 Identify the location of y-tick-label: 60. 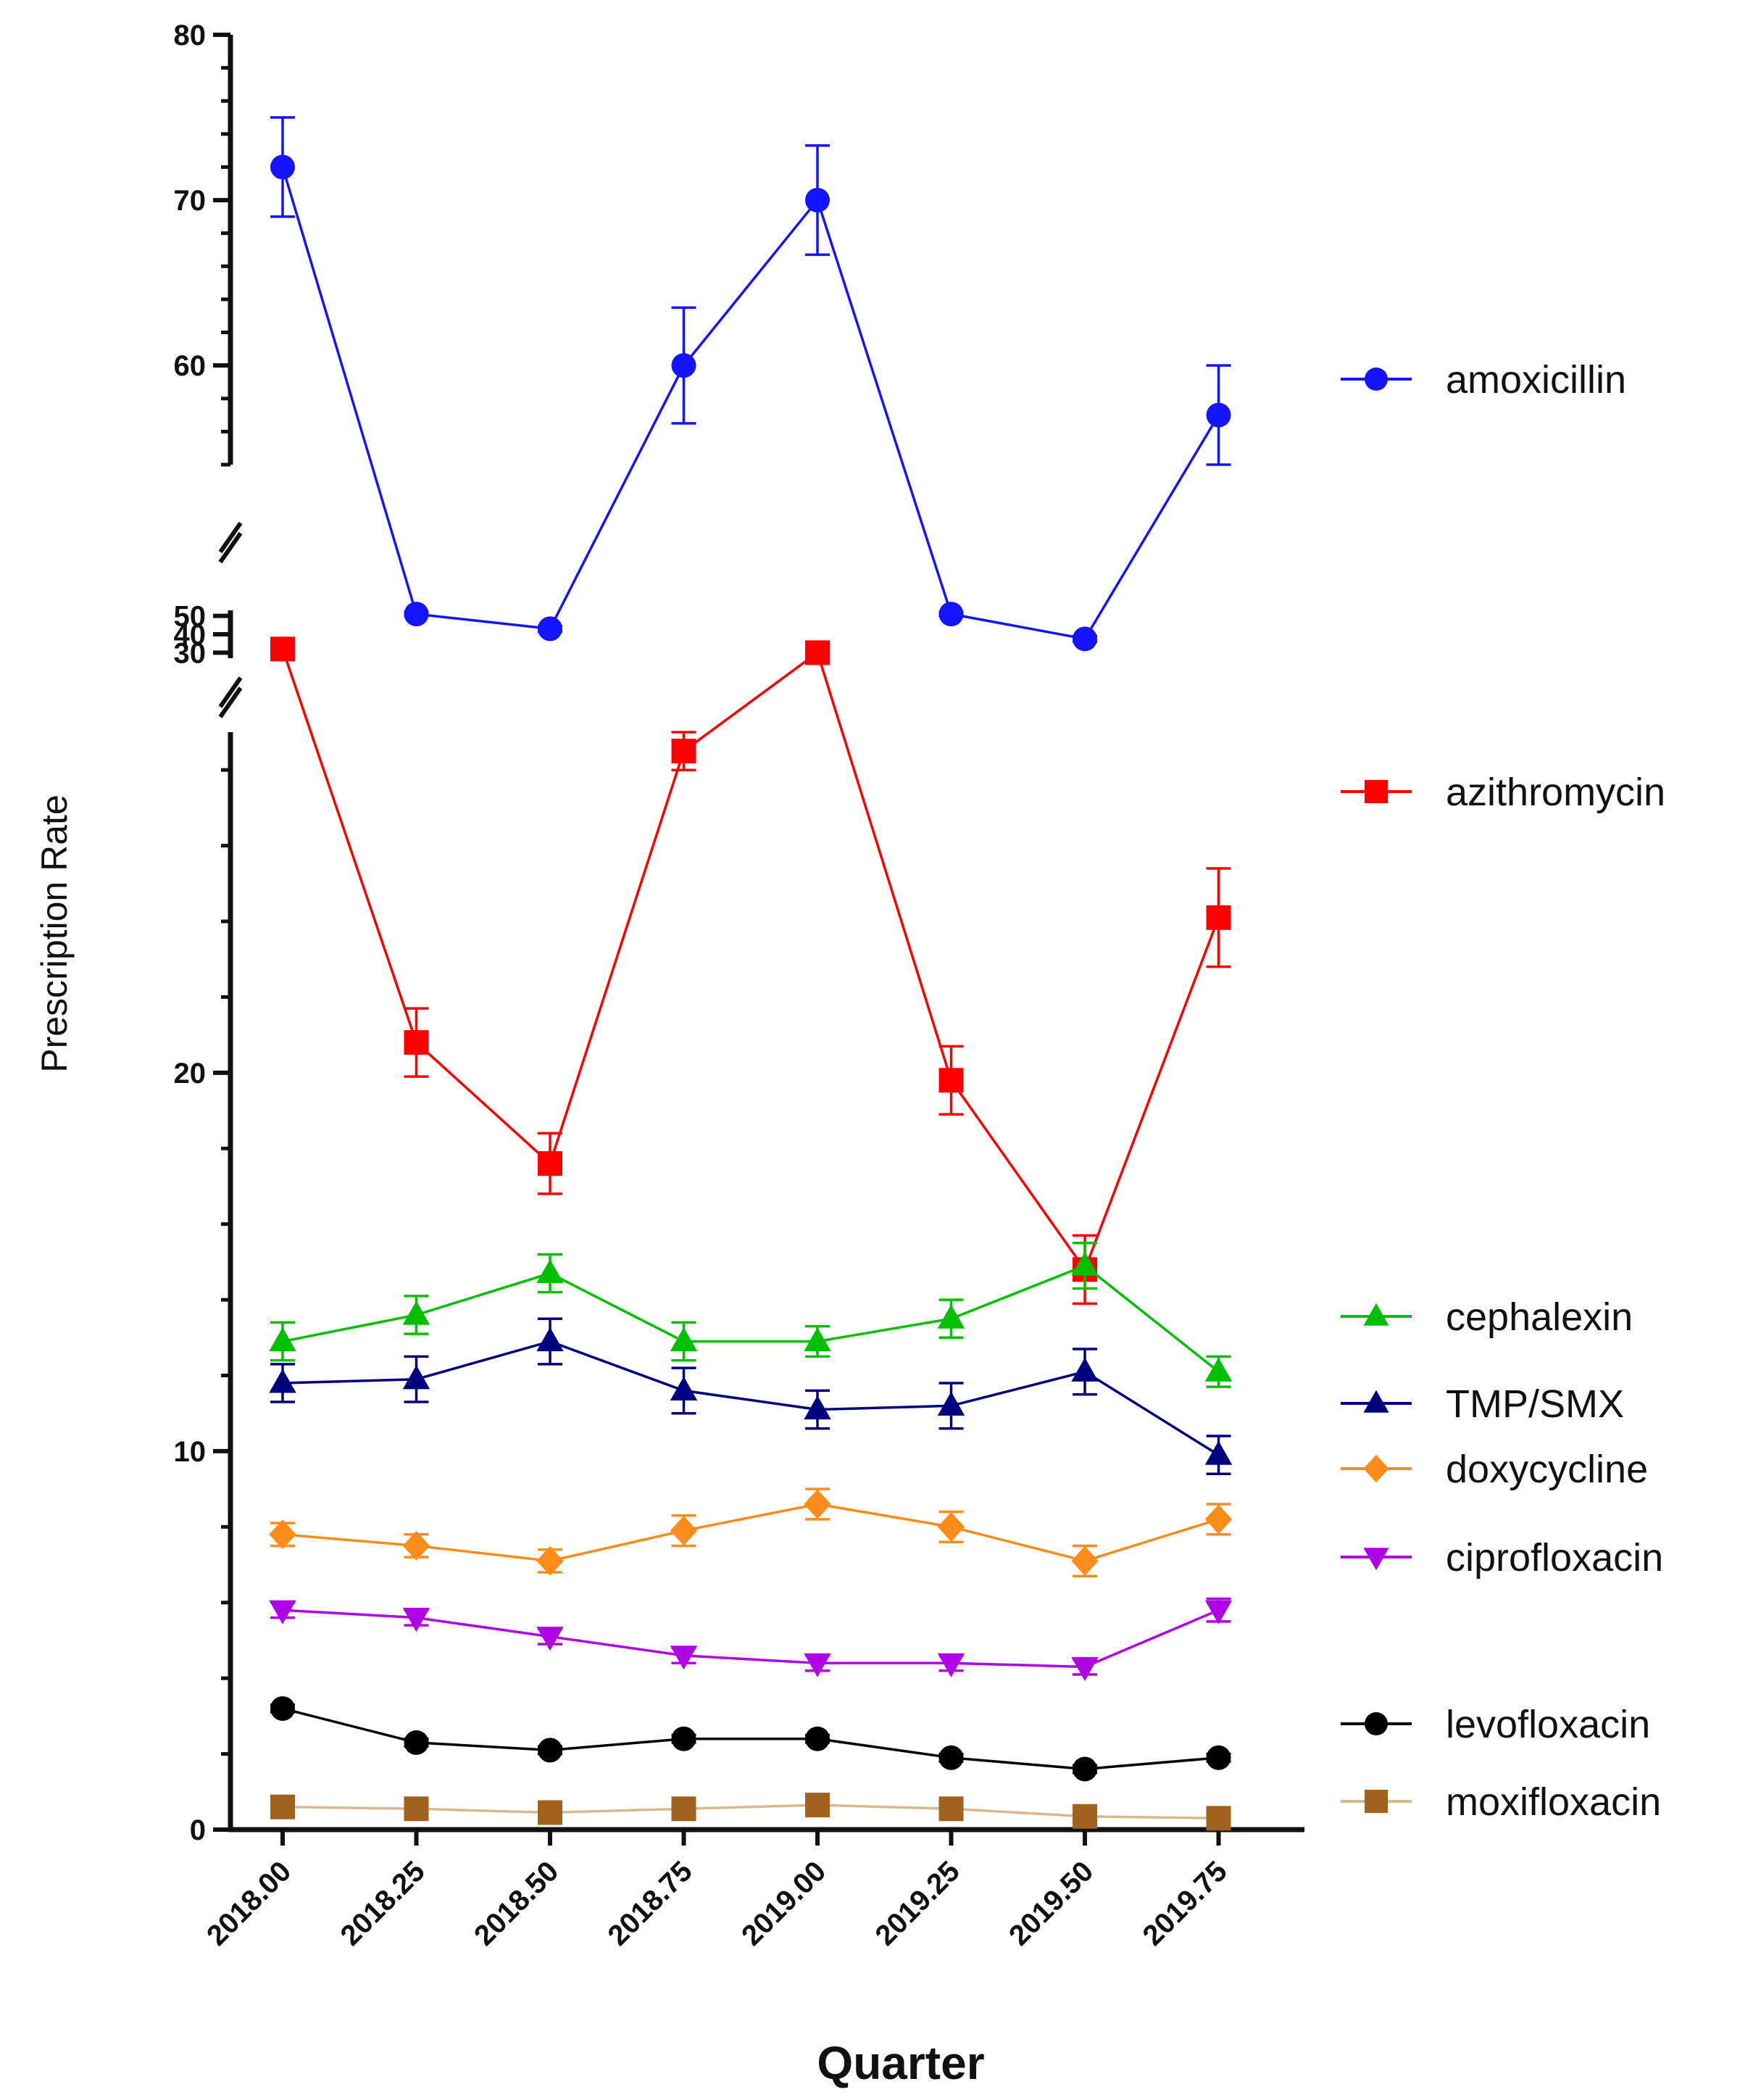
(190, 366).